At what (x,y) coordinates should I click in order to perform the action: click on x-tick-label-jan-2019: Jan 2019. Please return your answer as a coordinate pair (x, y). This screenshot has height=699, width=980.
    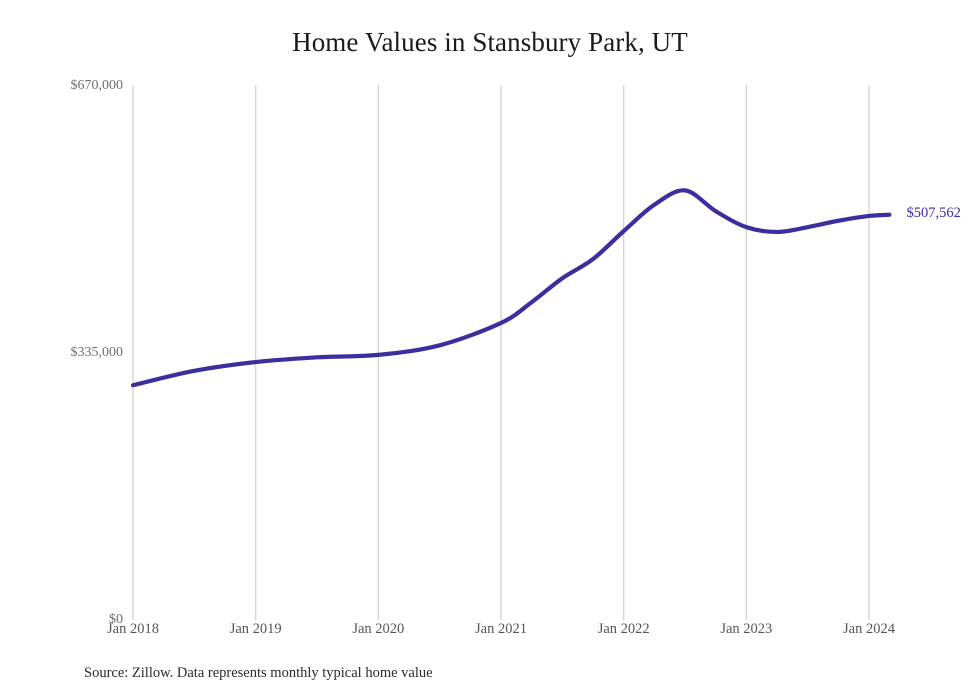
    Looking at the image, I should click on (255, 629).